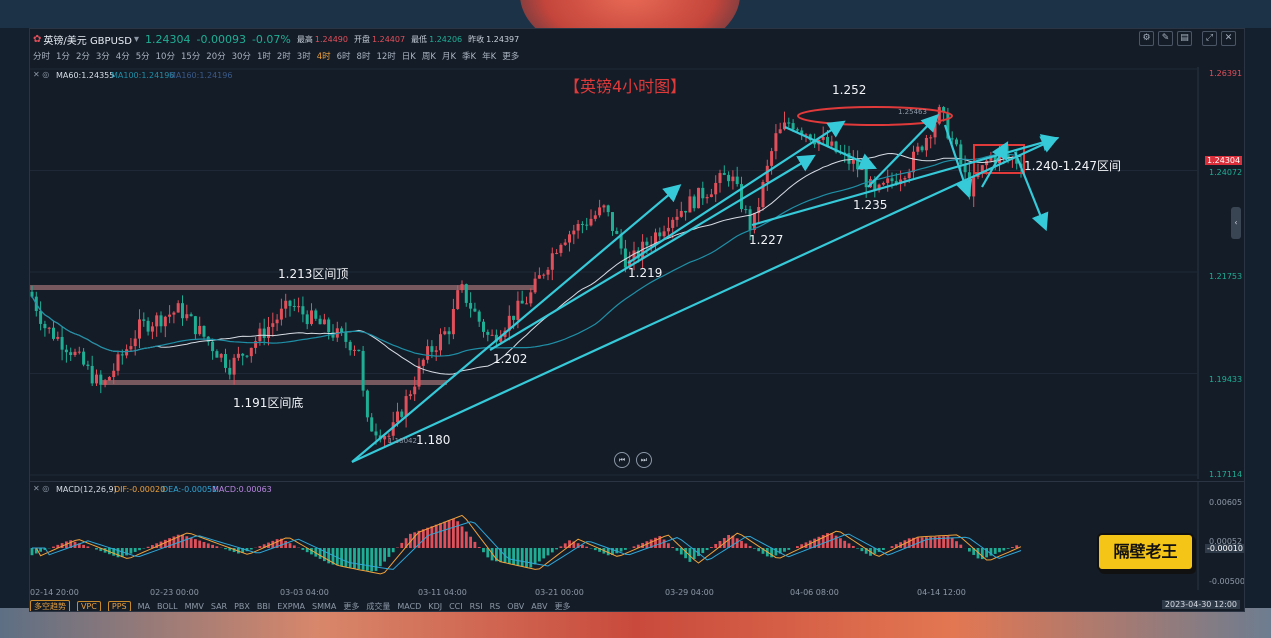 This screenshot has height=638, width=1271. I want to click on edit-icon: ✎, so click(1165, 38).